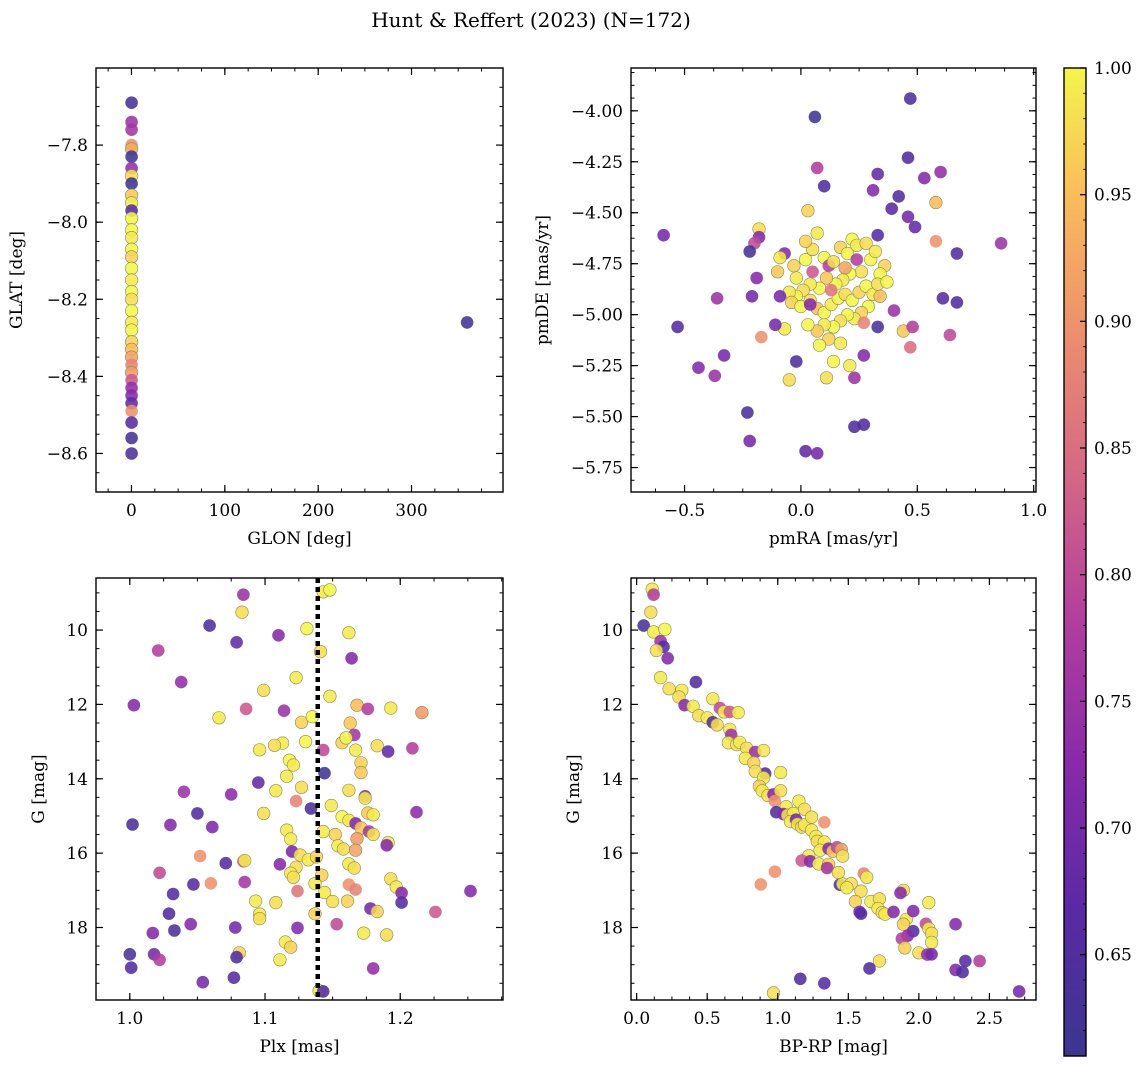  I want to click on y-tick-label: −8.2, so click(67, 300).